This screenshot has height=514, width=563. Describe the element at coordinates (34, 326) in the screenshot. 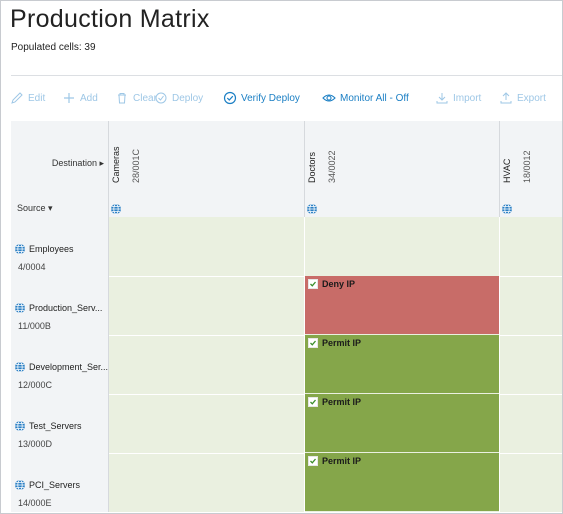

I see `row-code: 11/000B` at that location.